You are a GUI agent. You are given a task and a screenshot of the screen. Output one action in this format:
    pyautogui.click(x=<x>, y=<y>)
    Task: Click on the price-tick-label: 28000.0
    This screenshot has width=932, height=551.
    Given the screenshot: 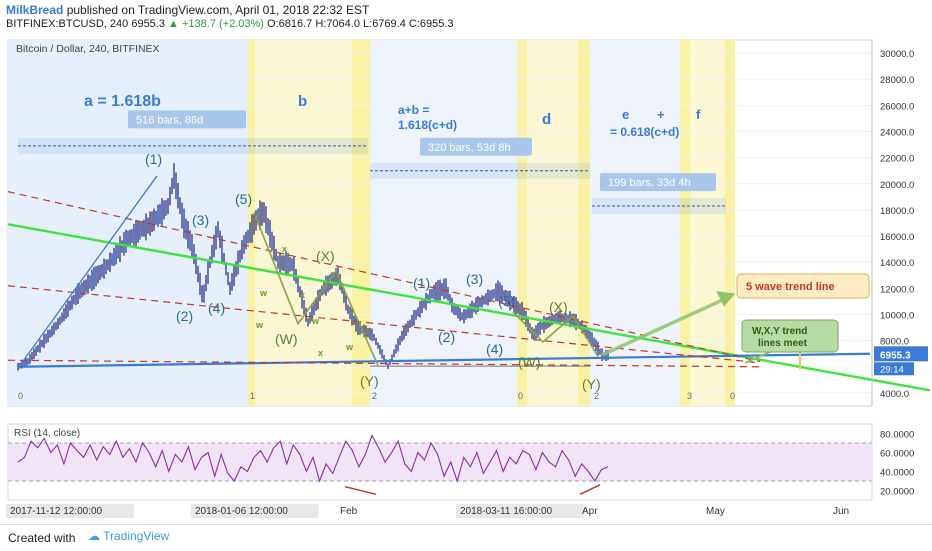 What is the action you would take?
    pyautogui.click(x=897, y=80)
    